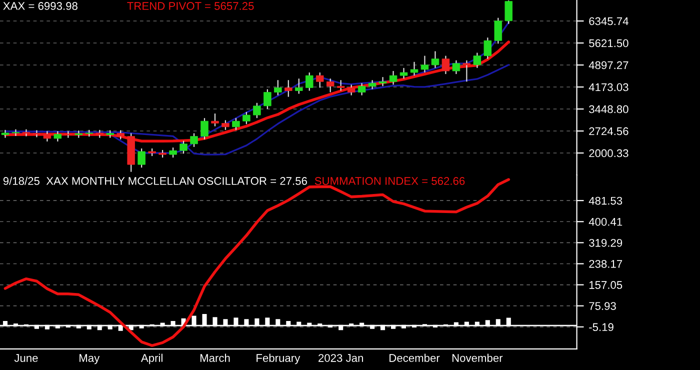 The height and width of the screenshot is (370, 700). I want to click on y-tick-label: 157.05, so click(605, 285).